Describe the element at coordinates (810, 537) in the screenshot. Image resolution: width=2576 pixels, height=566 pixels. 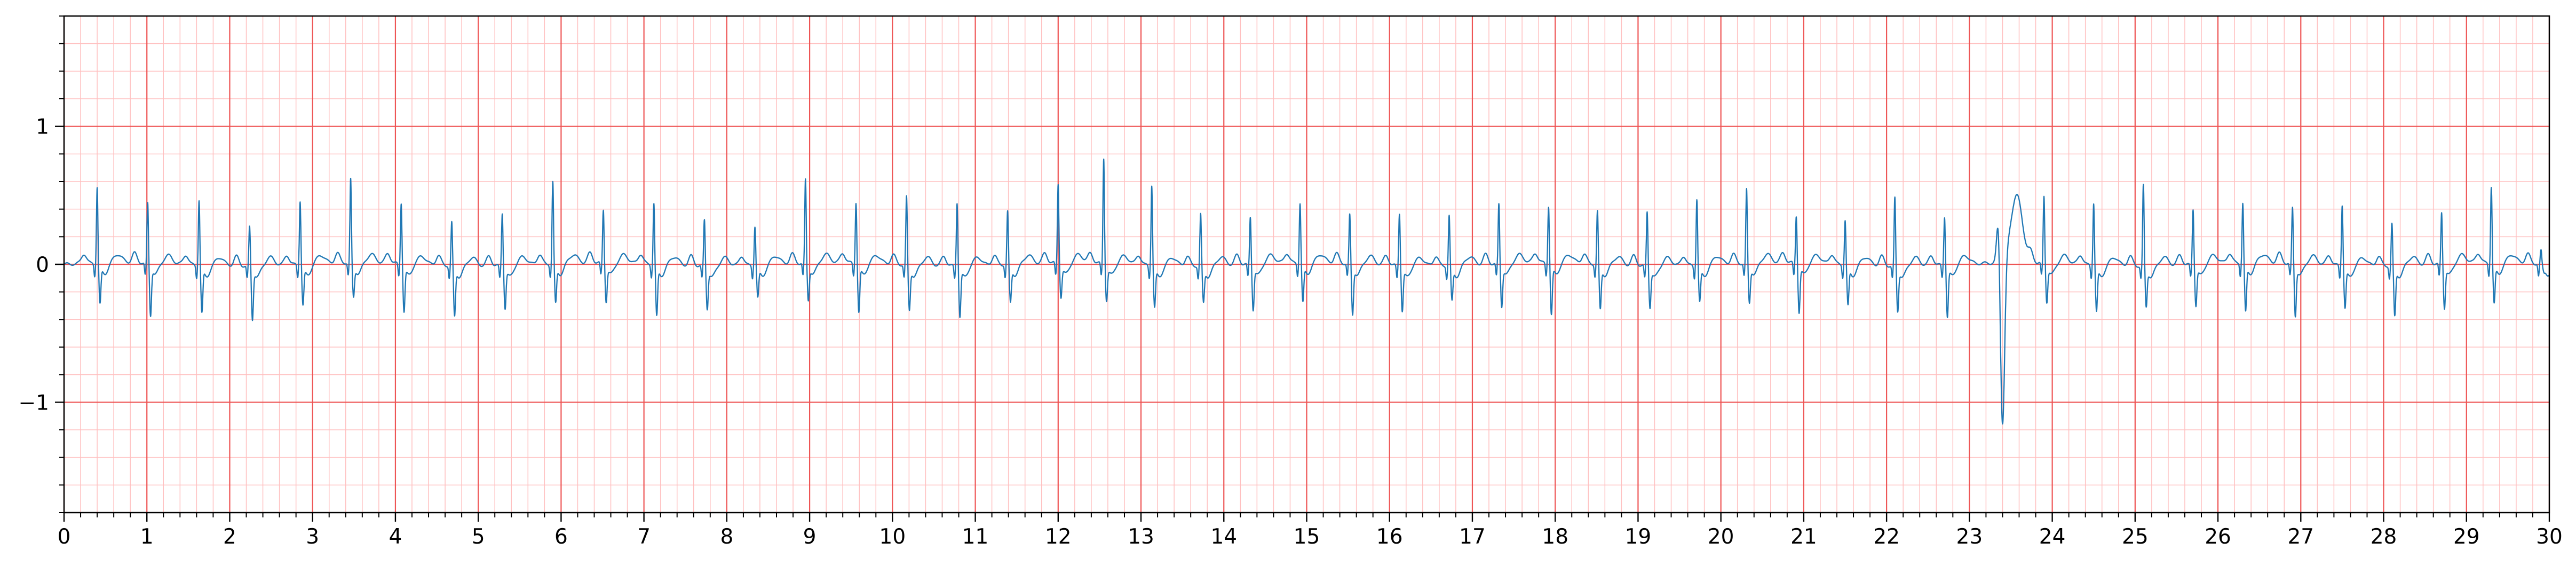
I see `x-tick-label: 9` at that location.